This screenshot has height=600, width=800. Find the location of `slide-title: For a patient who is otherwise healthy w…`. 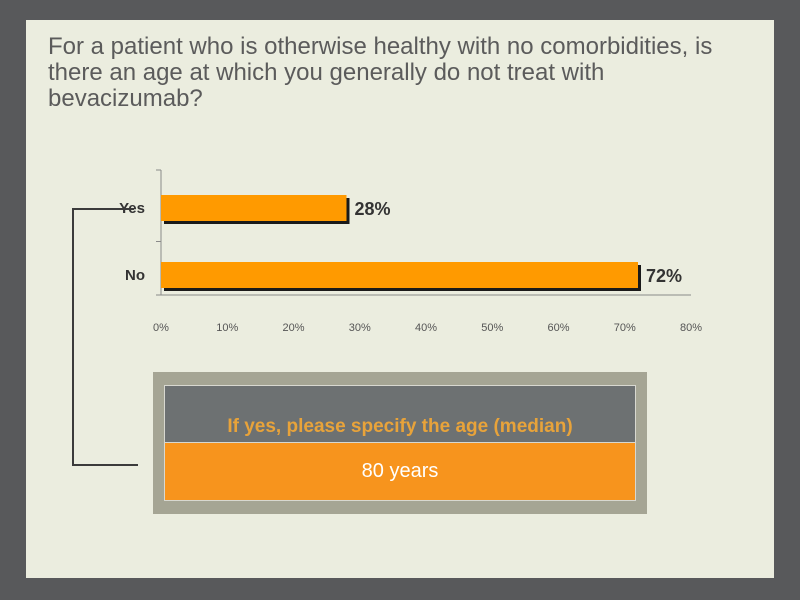

slide-title: For a patient who is otherwise healthy w… is located at coordinates (380, 72).